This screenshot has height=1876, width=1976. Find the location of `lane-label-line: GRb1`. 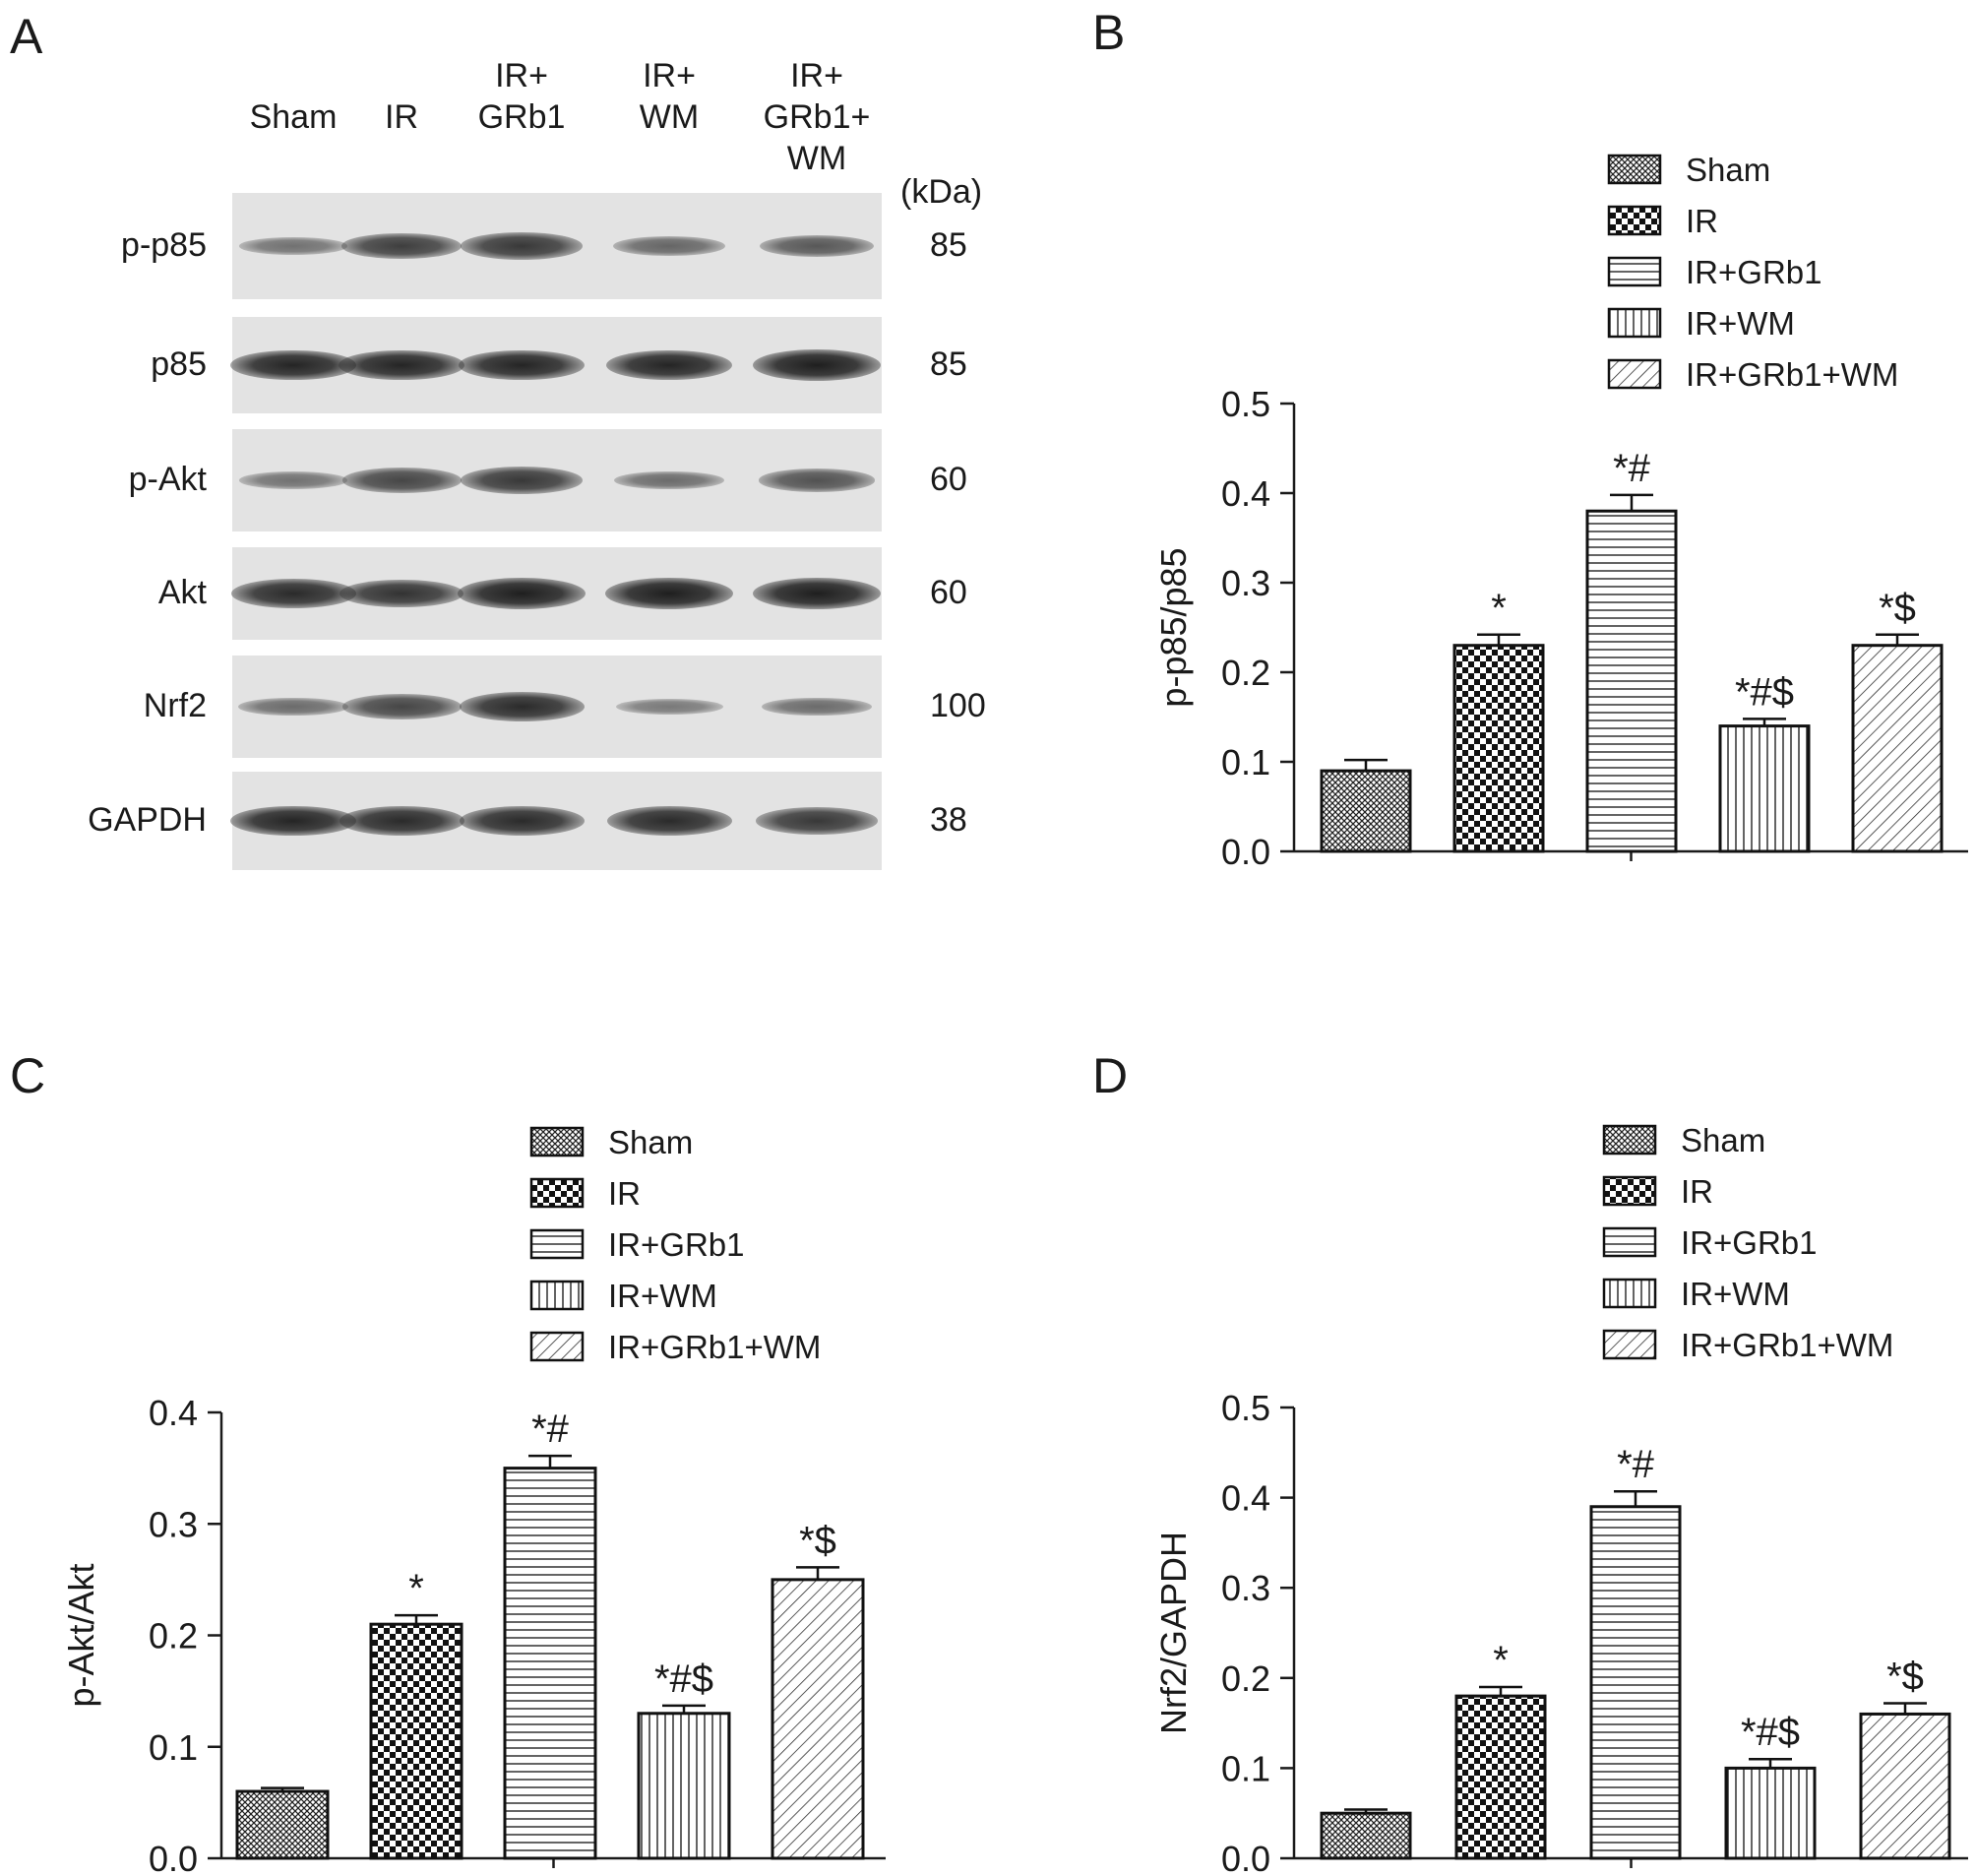

lane-label-line: GRb1 is located at coordinates (521, 117).